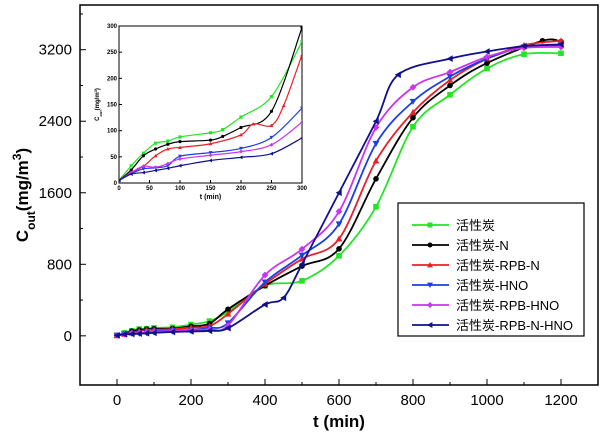 This screenshot has width=600, height=436. What do you see at coordinates (560, 400) in the screenshot?
I see `x-tick-label: 1200` at bounding box center [560, 400].